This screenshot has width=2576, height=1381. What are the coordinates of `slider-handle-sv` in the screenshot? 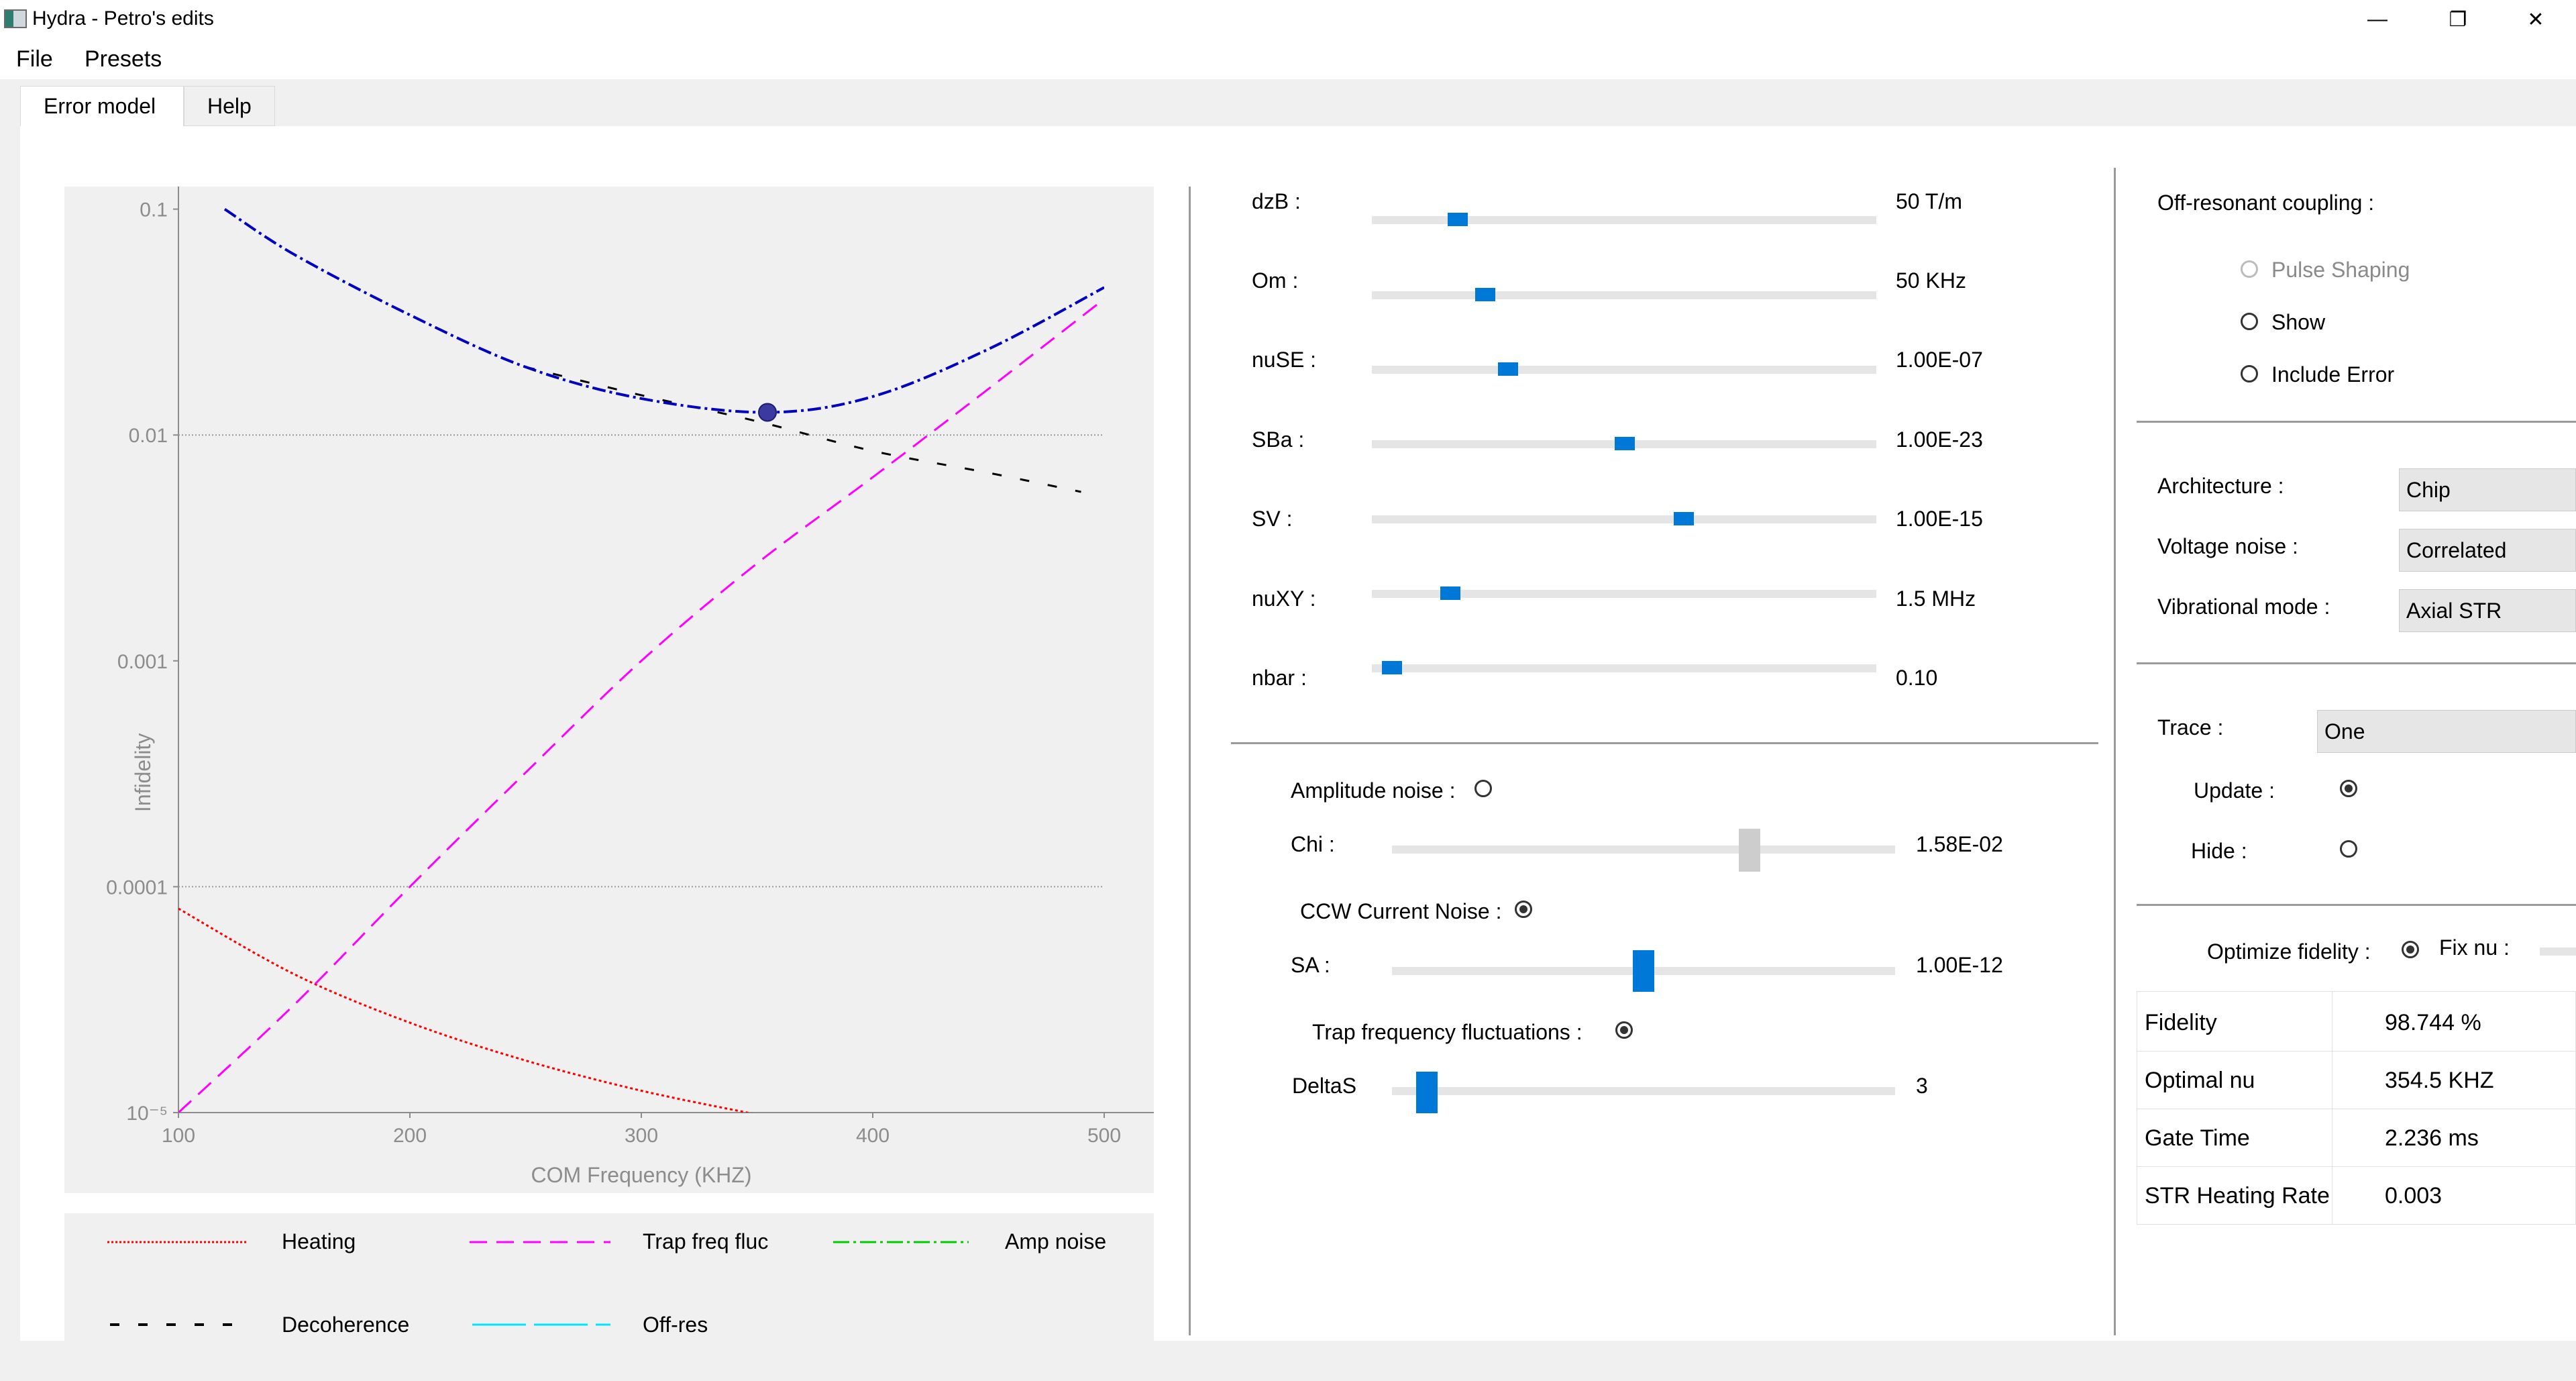 It's located at (1683, 518).